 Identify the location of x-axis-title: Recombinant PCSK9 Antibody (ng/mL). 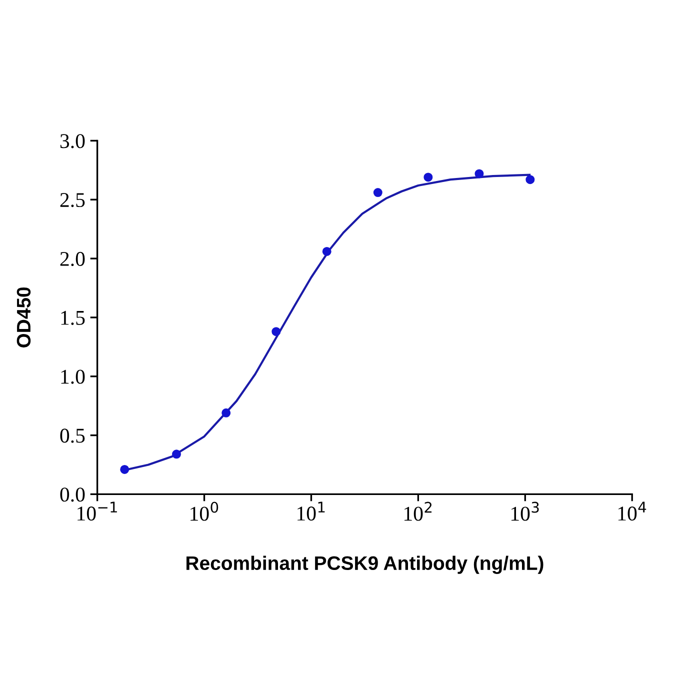
(365, 565).